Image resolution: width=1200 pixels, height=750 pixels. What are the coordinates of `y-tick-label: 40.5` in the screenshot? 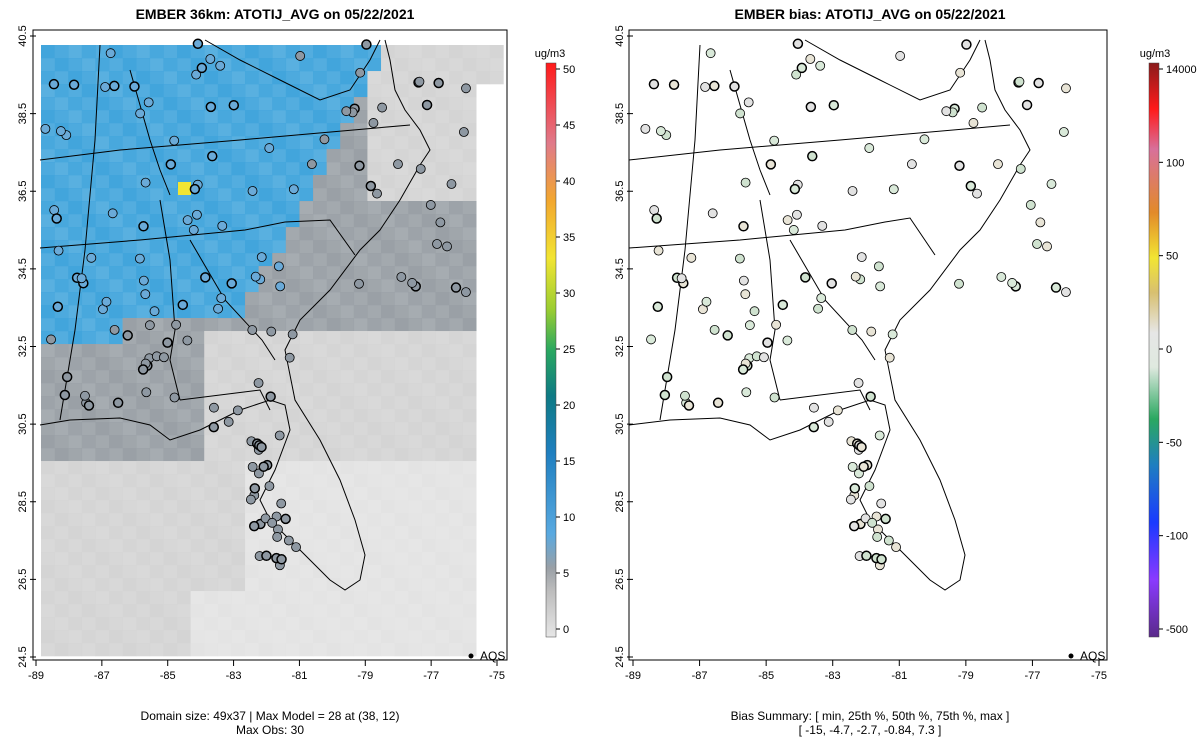 It's located at (620, 35).